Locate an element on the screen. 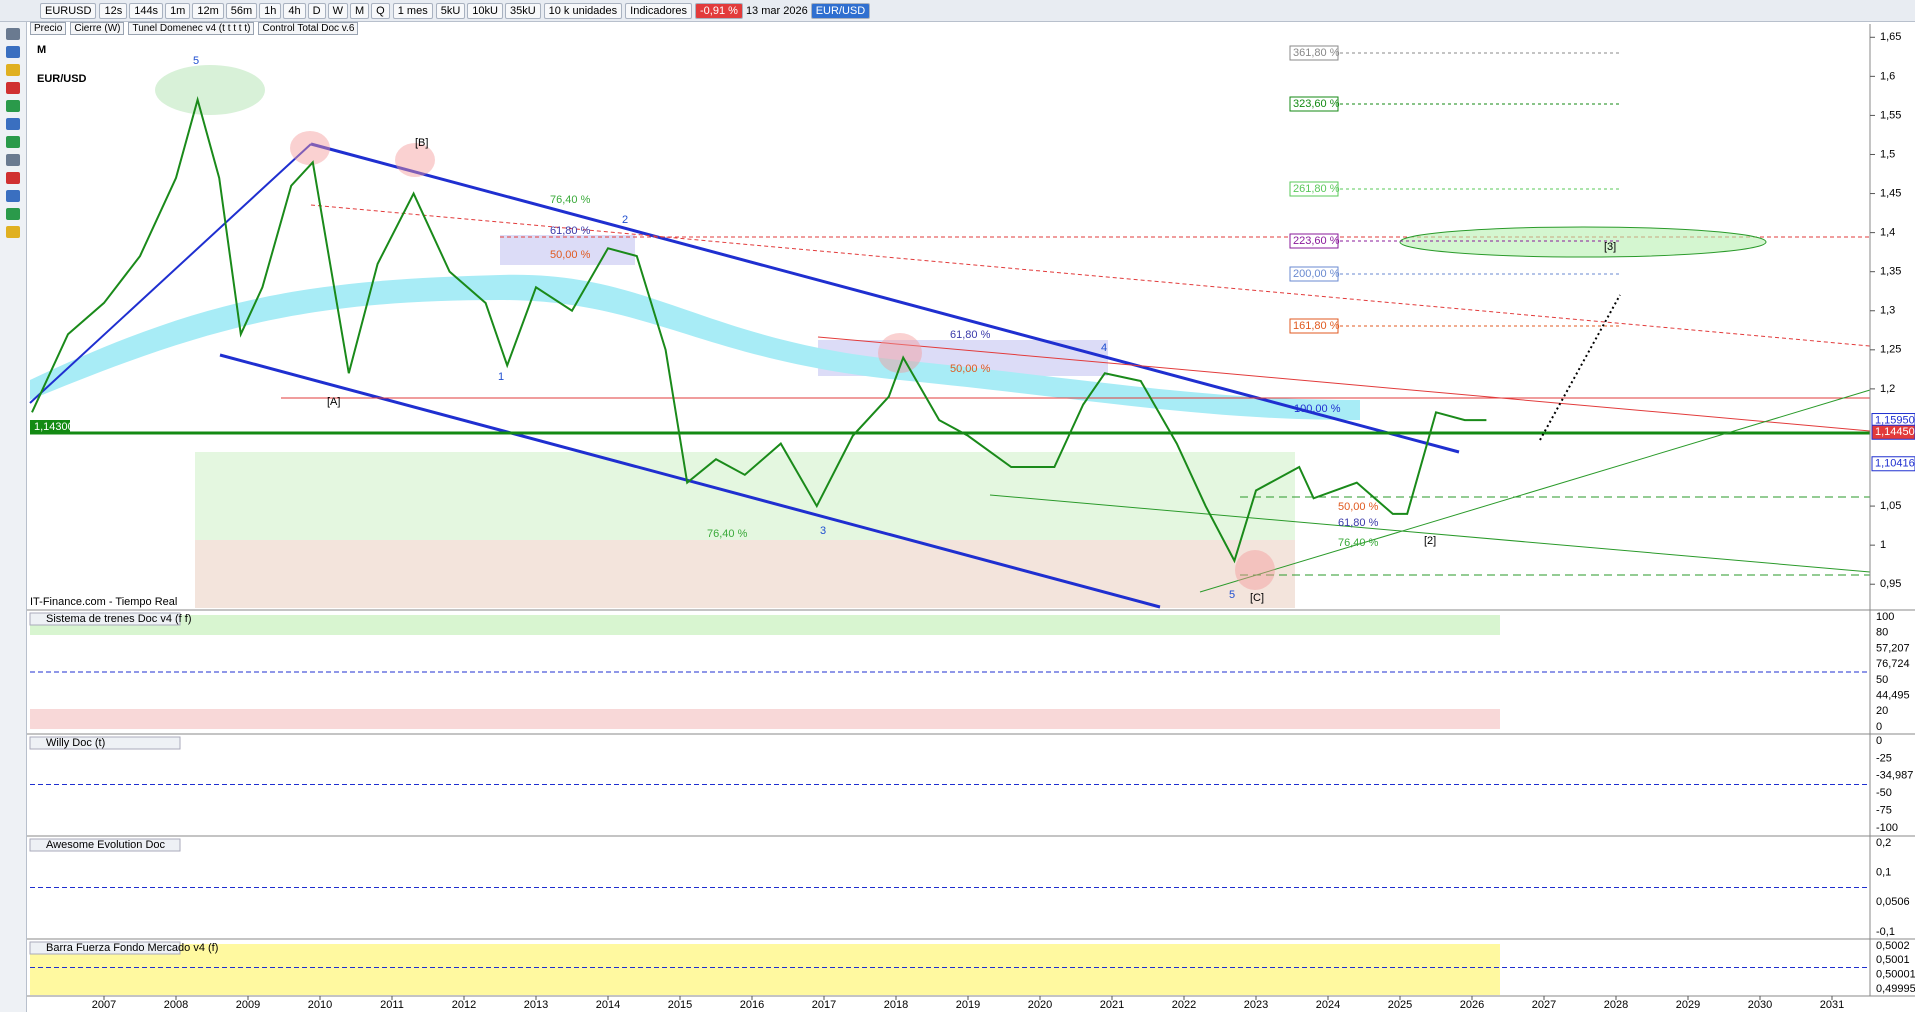 This screenshot has width=1915, height=1031. panel-axis-label: 100 is located at coordinates (1885, 617).